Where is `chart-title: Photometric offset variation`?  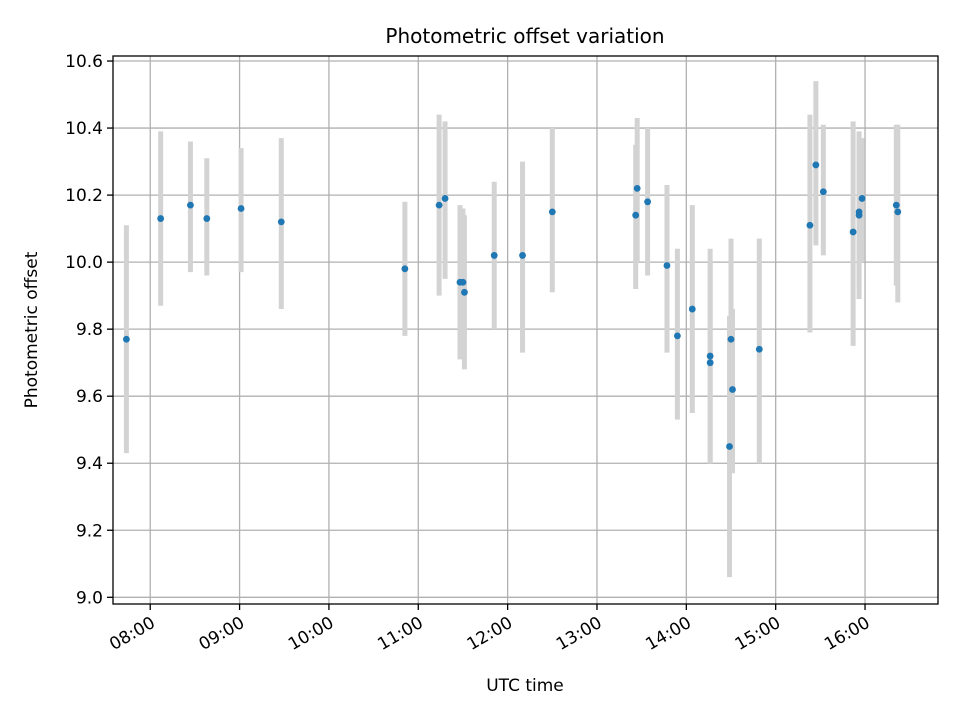 chart-title: Photometric offset variation is located at coordinates (524, 36).